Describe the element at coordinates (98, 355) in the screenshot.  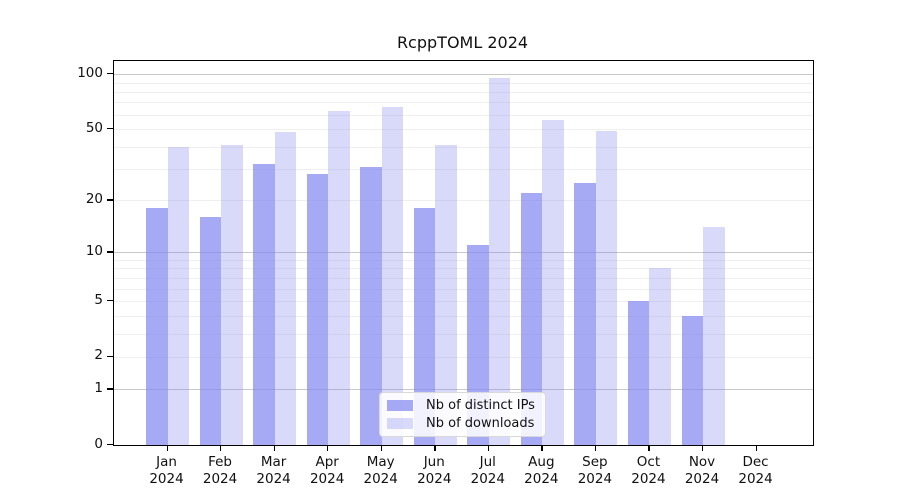
I see `y-axis-tick-label: 2` at that location.